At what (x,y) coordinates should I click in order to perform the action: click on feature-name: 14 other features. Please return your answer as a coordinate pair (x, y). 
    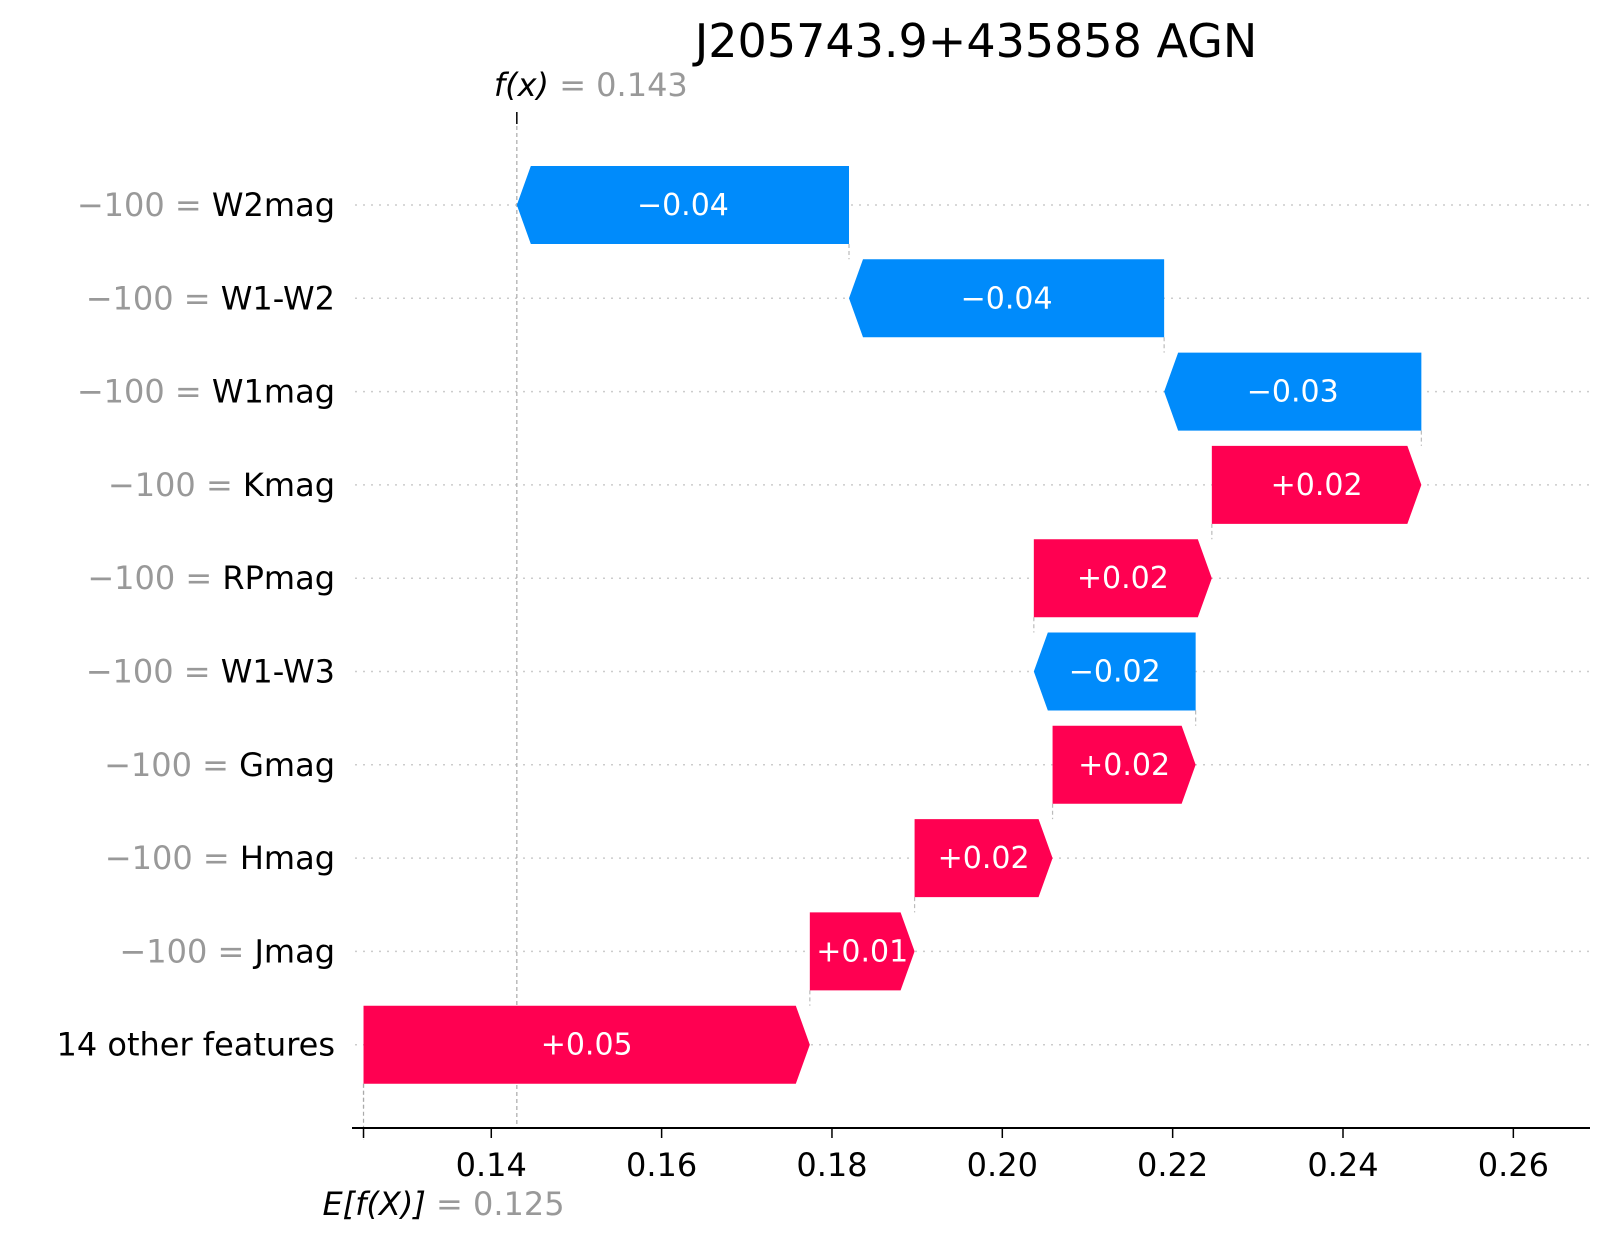
    Looking at the image, I should click on (195, 1045).